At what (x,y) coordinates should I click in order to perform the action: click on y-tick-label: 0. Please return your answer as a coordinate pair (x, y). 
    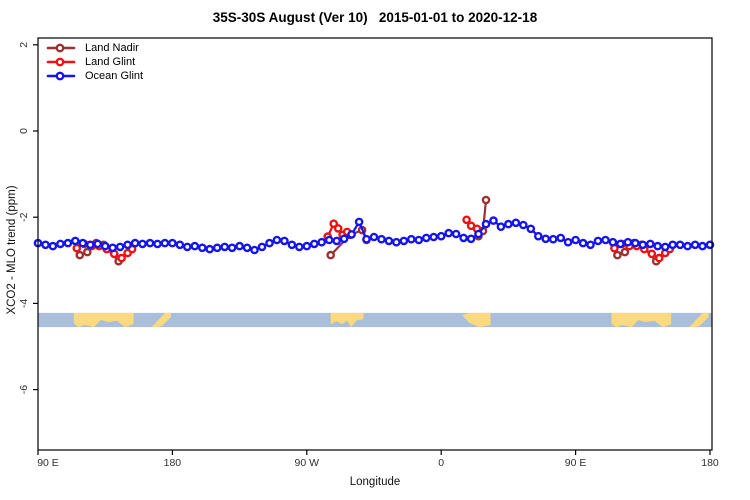
    Looking at the image, I should click on (24, 131).